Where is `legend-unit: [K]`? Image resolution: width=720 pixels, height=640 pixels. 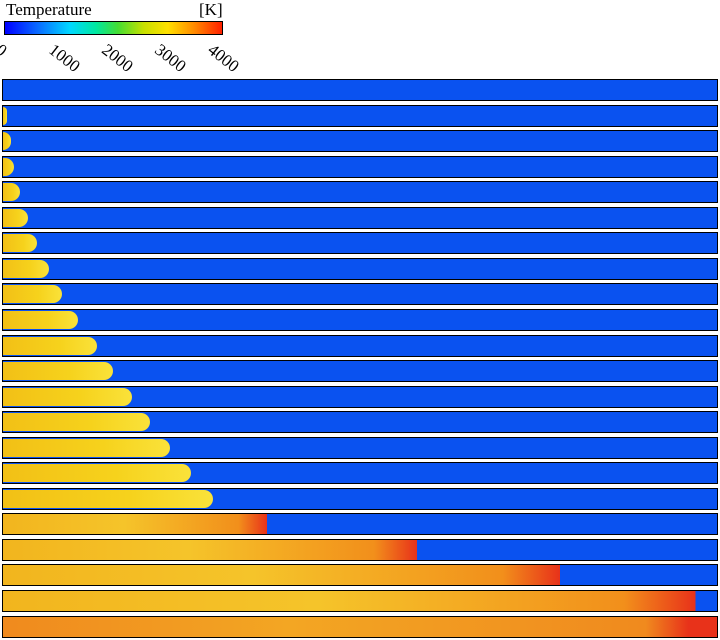
legend-unit: [K] is located at coordinates (211, 9).